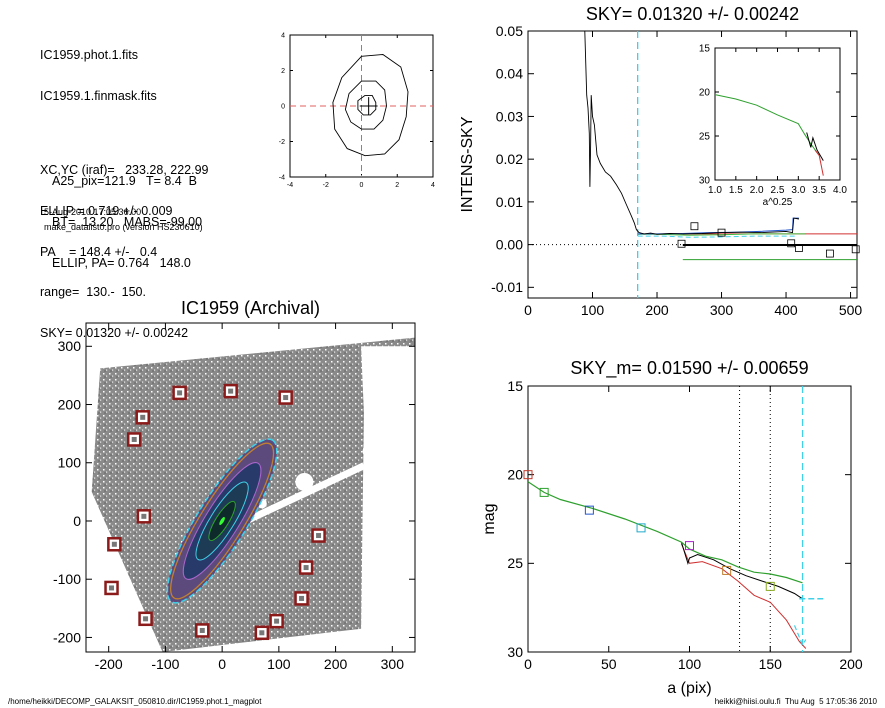 Image resolution: width=885 pixels, height=708 pixels. Describe the element at coordinates (515, 386) in the screenshot. I see `mag-y-tick-label: 15` at that location.